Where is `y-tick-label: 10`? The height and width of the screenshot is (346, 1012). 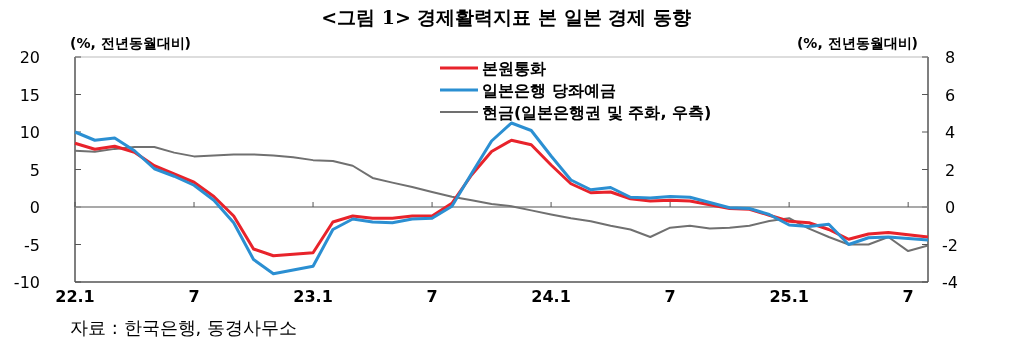 y-tick-label: 10 is located at coordinates (29, 132).